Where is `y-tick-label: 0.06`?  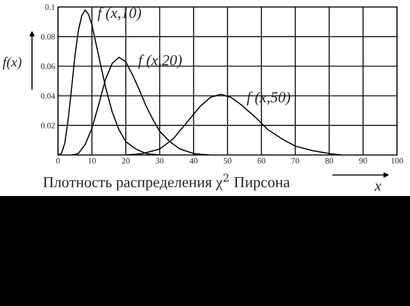 y-tick-label: 0.06 is located at coordinates (47, 67).